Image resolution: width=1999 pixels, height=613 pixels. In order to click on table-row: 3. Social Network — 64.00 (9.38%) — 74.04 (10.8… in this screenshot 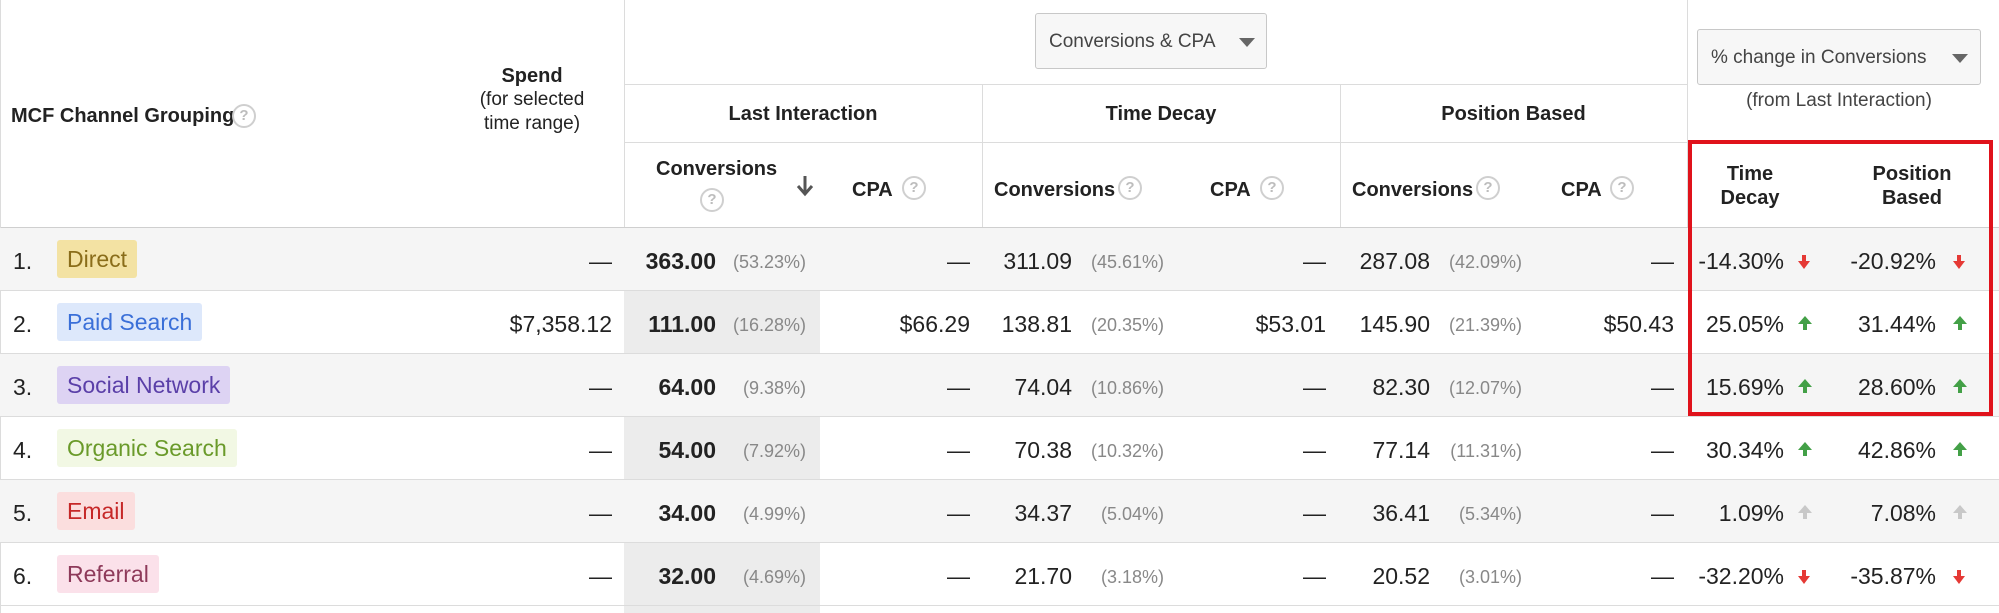, I will do `click(999, 385)`.